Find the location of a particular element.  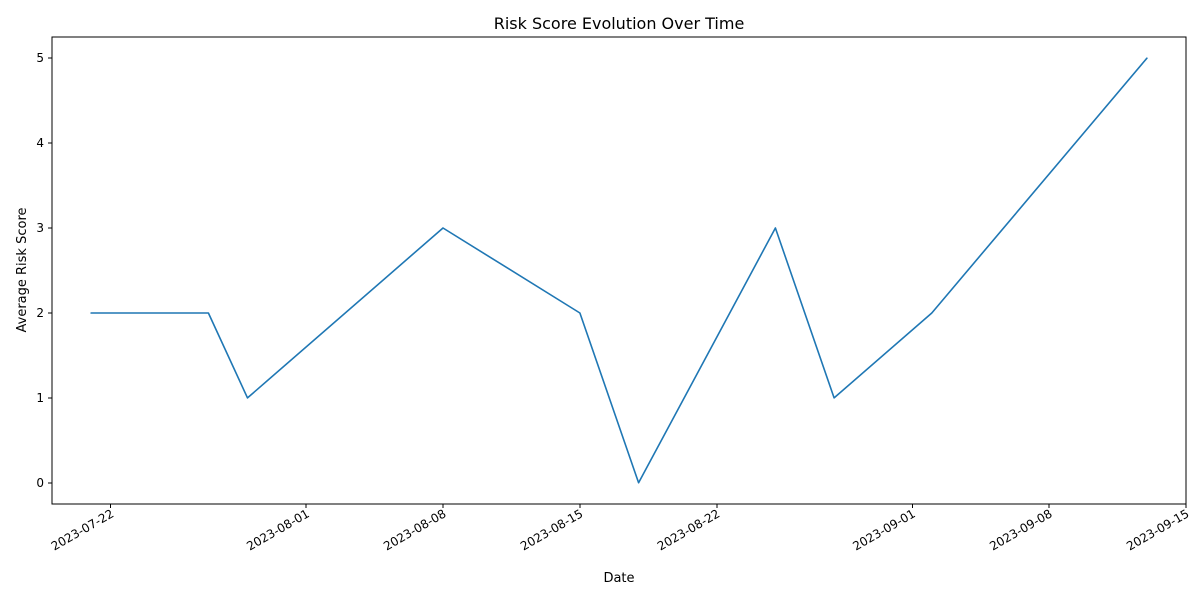

x-tick-label: 2023-09-15 is located at coordinates (1157, 529).